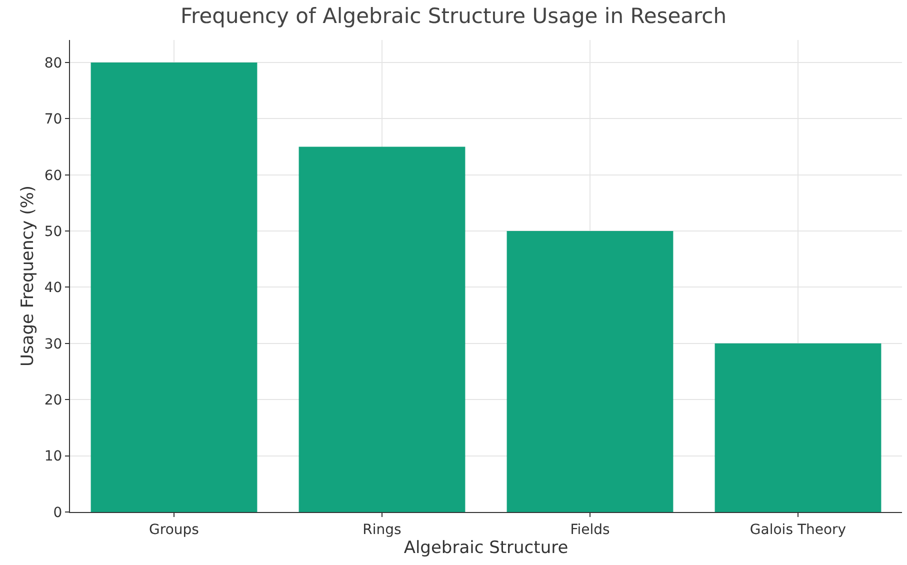 The height and width of the screenshot is (565, 907). I want to click on x-tick-label: Galois Theory, so click(798, 530).